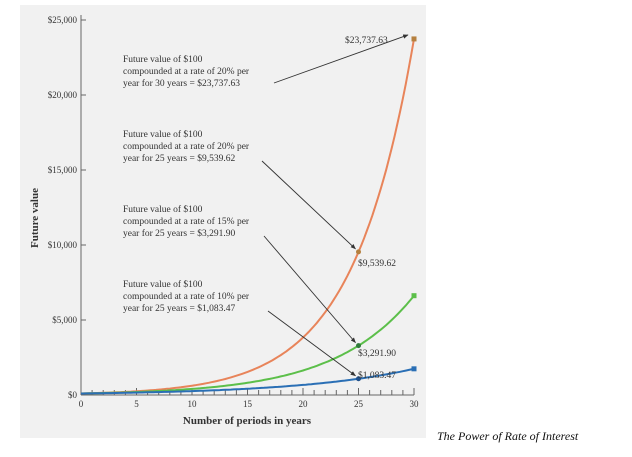 Image resolution: width=632 pixels, height=457 pixels. What do you see at coordinates (366, 40) in the screenshot?
I see `point-value-label: $23,737.63` at bounding box center [366, 40].